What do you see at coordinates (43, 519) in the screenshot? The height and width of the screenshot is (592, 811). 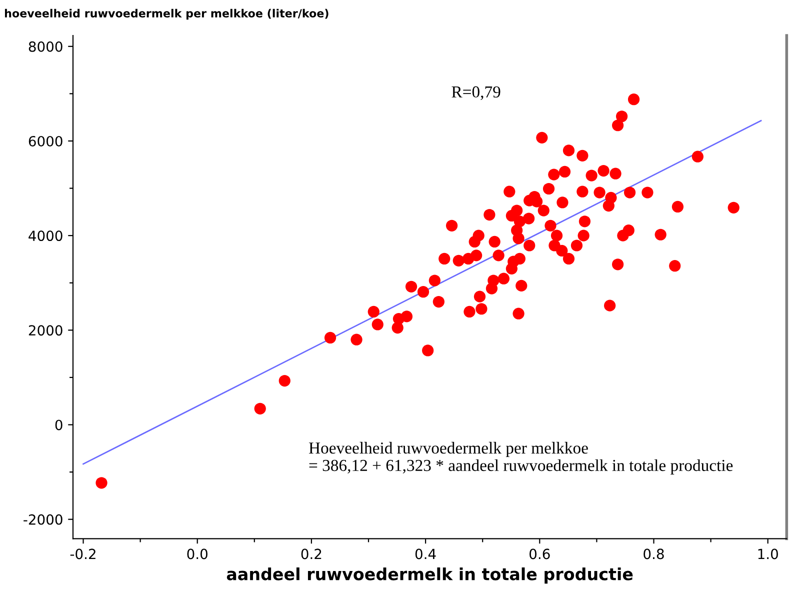 I see `y-tick-label: -2000` at bounding box center [43, 519].